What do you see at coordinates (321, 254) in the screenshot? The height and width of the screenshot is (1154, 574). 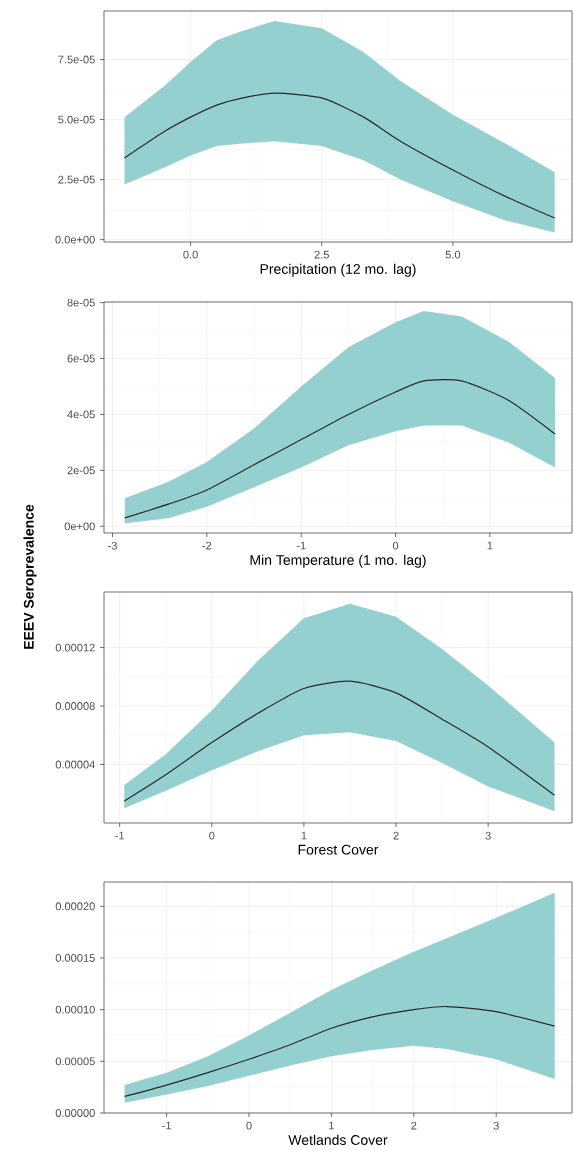 I see `x-tick-label: 2.5` at bounding box center [321, 254].